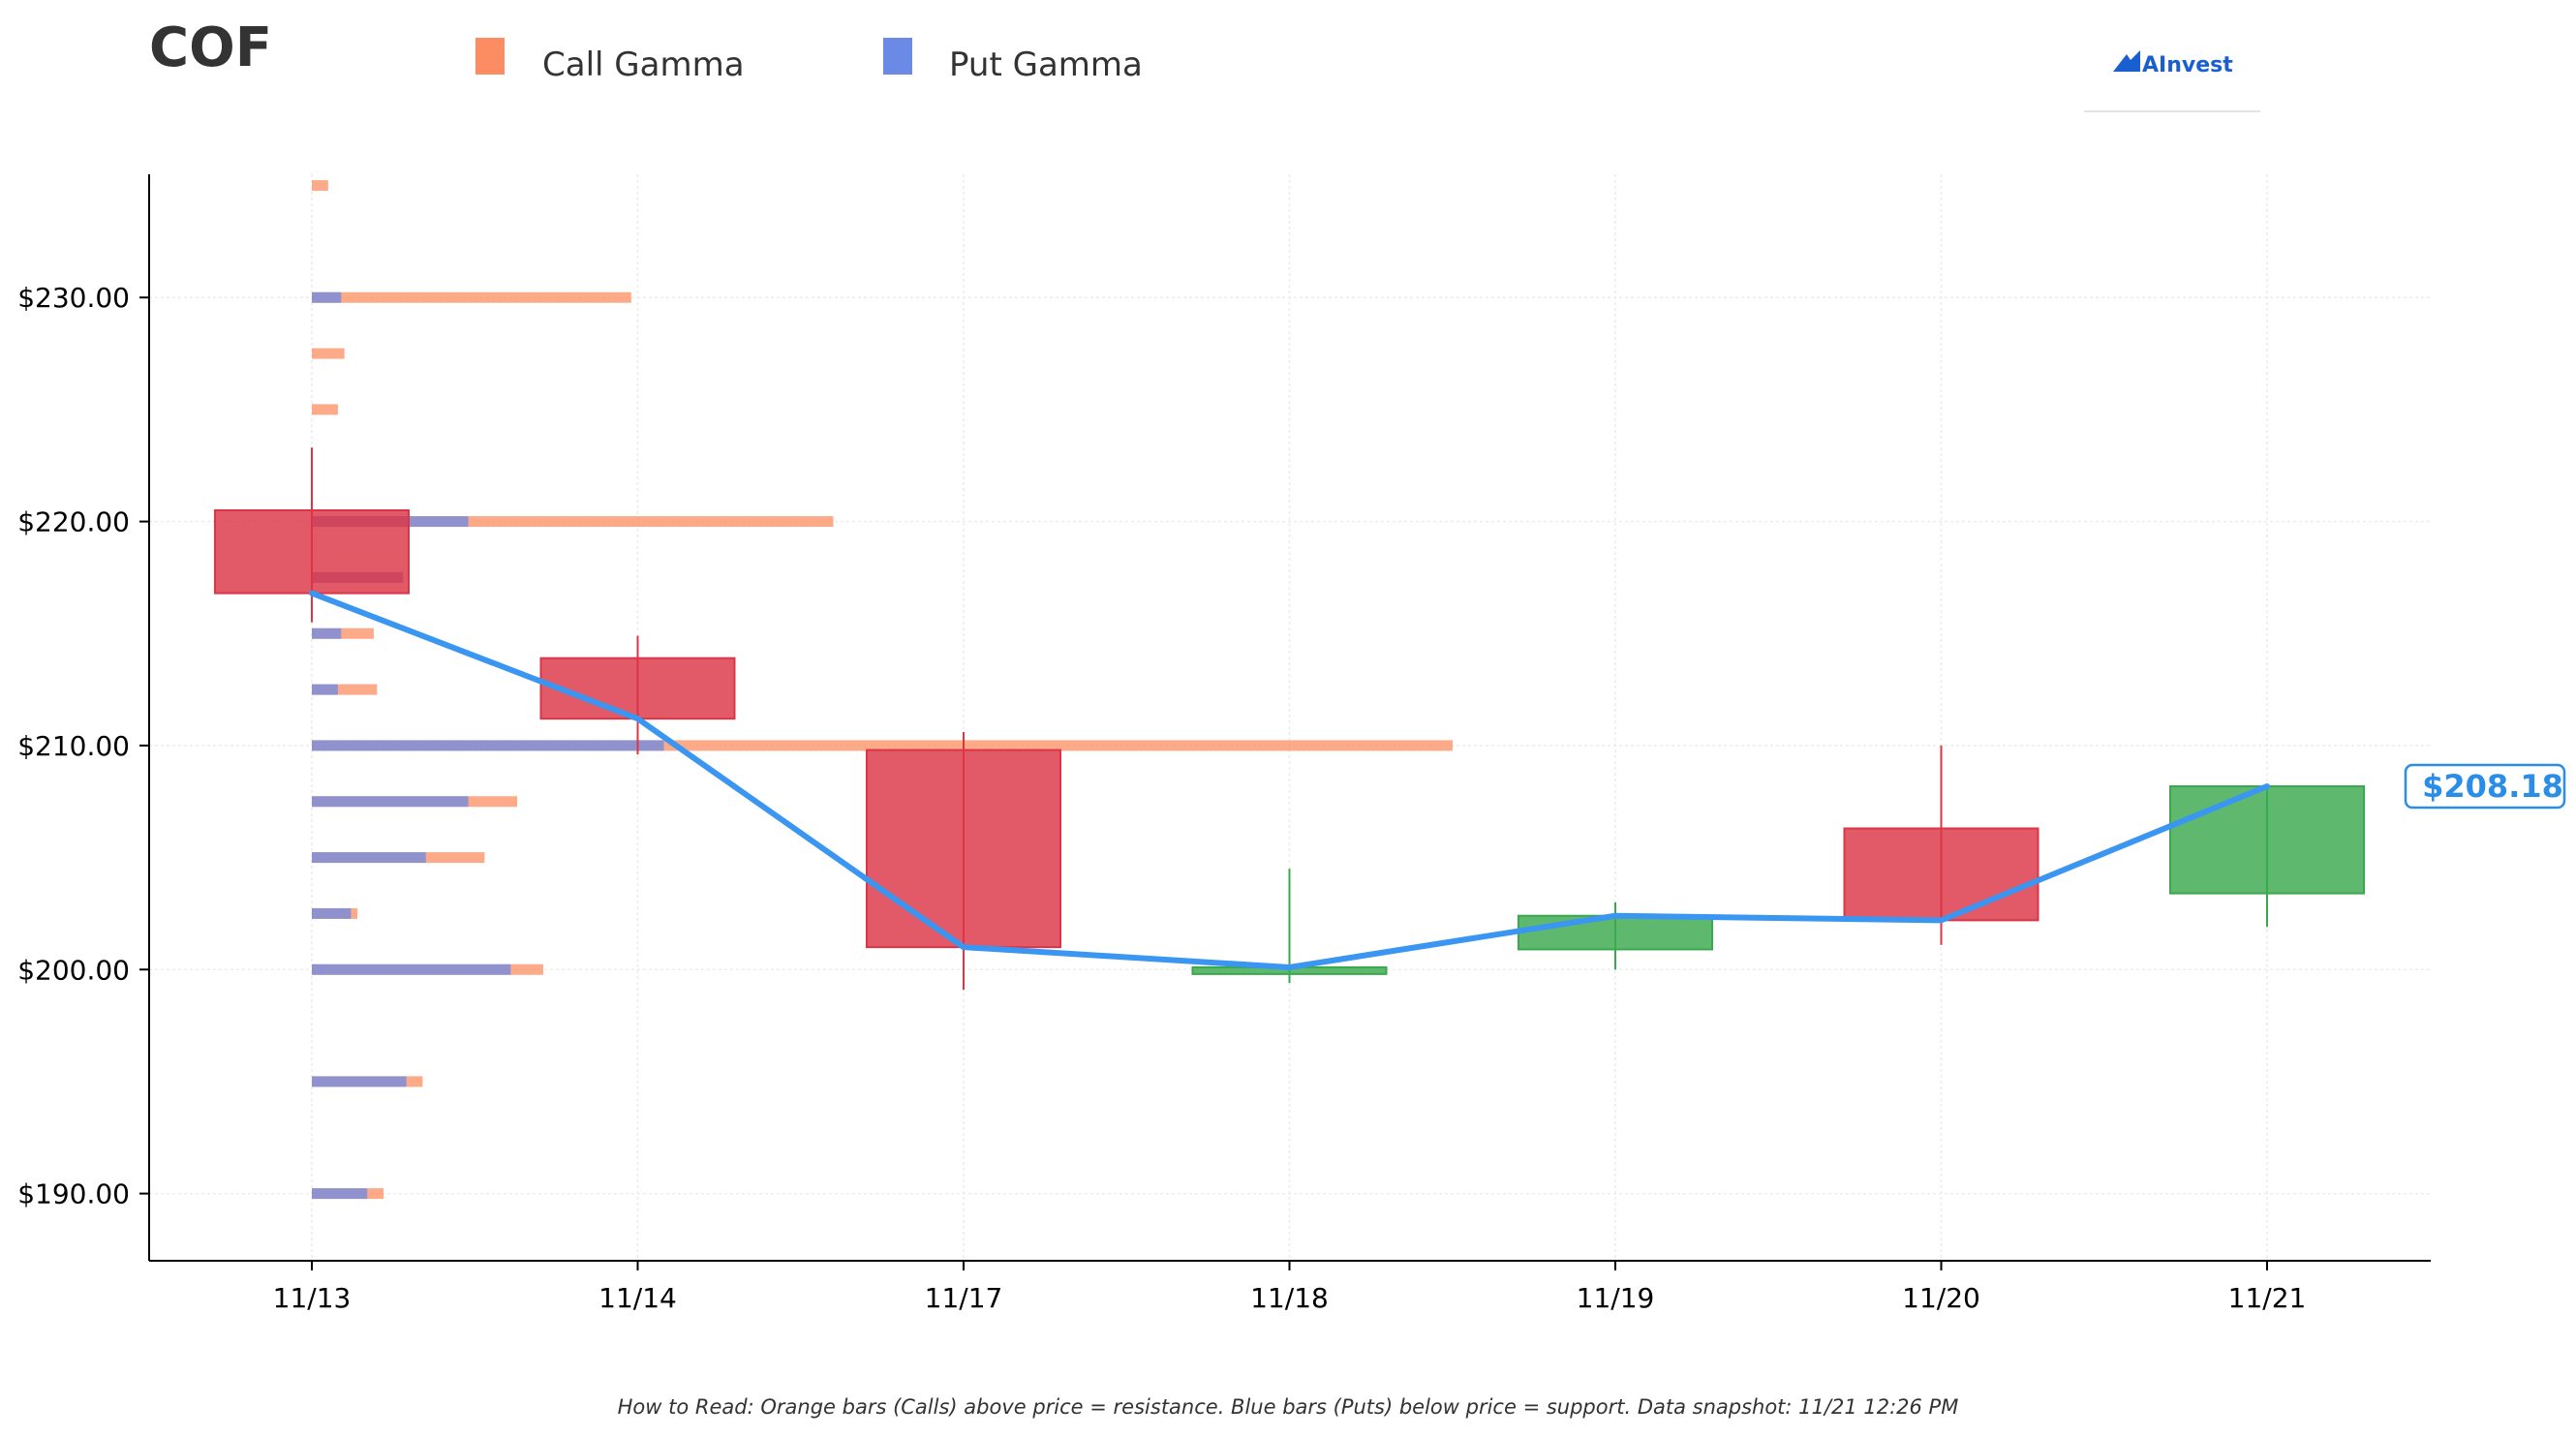 The image size is (2576, 1437). What do you see at coordinates (73, 970) in the screenshot?
I see `y-tick-label: $200.00` at bounding box center [73, 970].